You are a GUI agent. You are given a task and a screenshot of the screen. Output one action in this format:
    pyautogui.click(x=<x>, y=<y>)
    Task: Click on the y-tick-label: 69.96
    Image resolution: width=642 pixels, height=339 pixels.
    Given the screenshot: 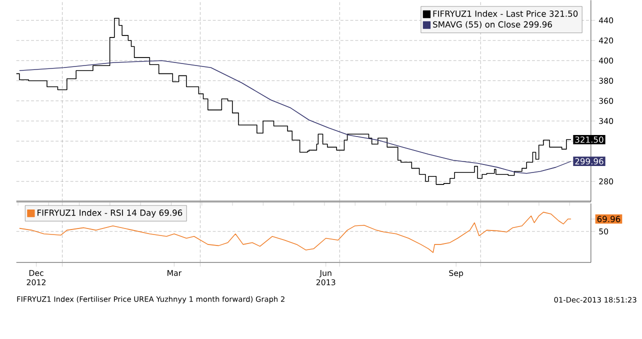 What is the action you would take?
    pyautogui.click(x=608, y=219)
    